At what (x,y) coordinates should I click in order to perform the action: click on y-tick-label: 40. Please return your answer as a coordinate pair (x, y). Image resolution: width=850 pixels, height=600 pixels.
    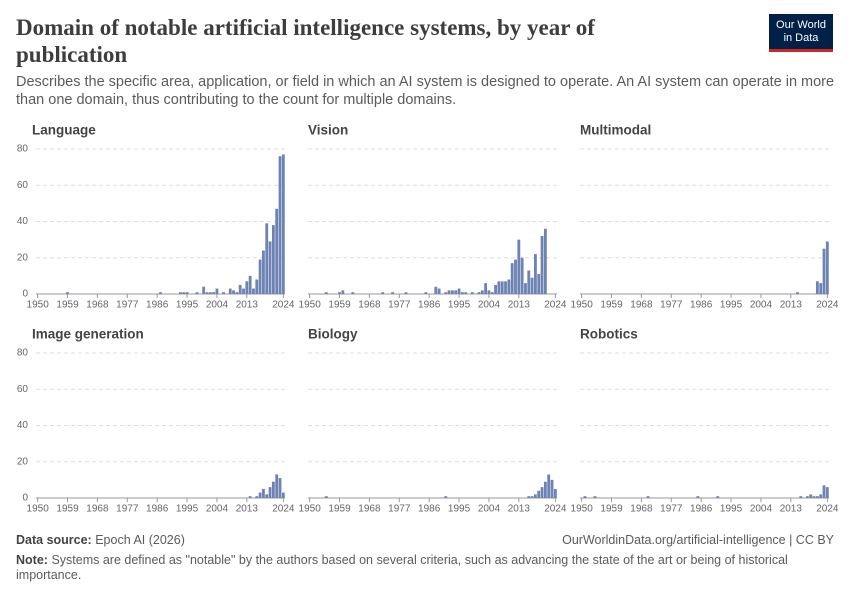
    Looking at the image, I should click on (23, 425).